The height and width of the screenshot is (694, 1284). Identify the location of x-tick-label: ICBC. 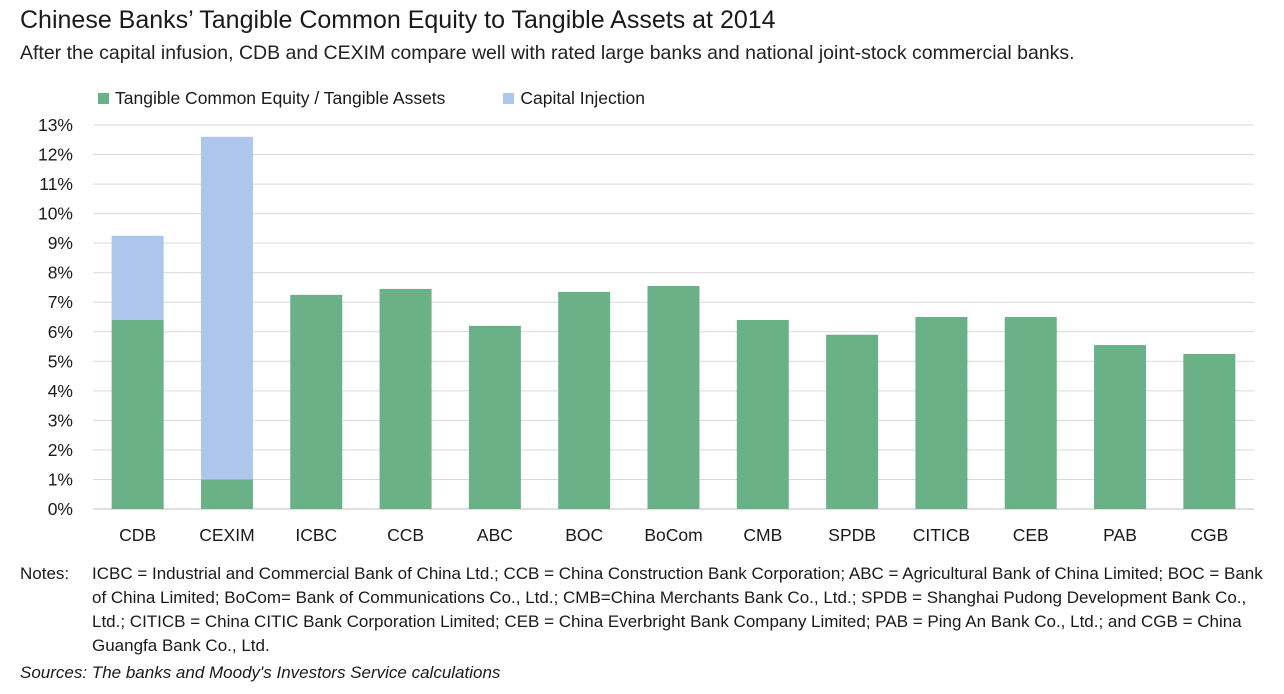
(316, 535).